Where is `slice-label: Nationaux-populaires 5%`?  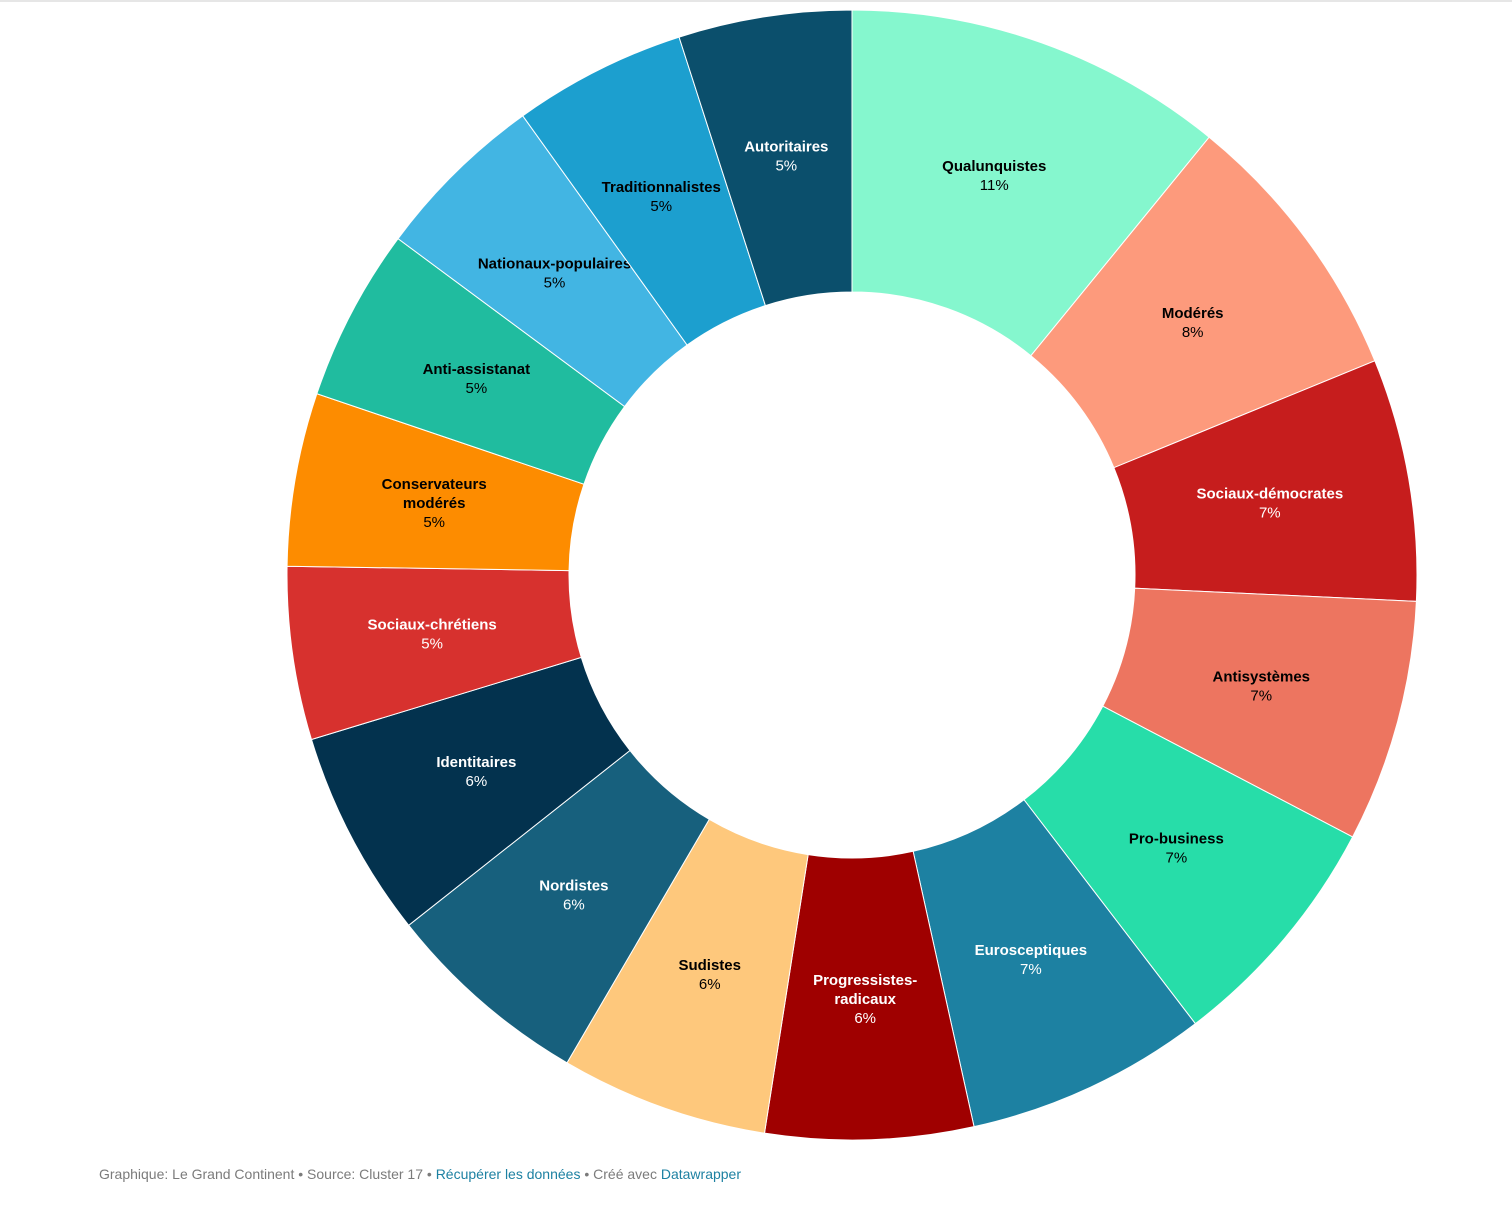 slice-label: Nationaux-populaires 5% is located at coordinates (554, 273).